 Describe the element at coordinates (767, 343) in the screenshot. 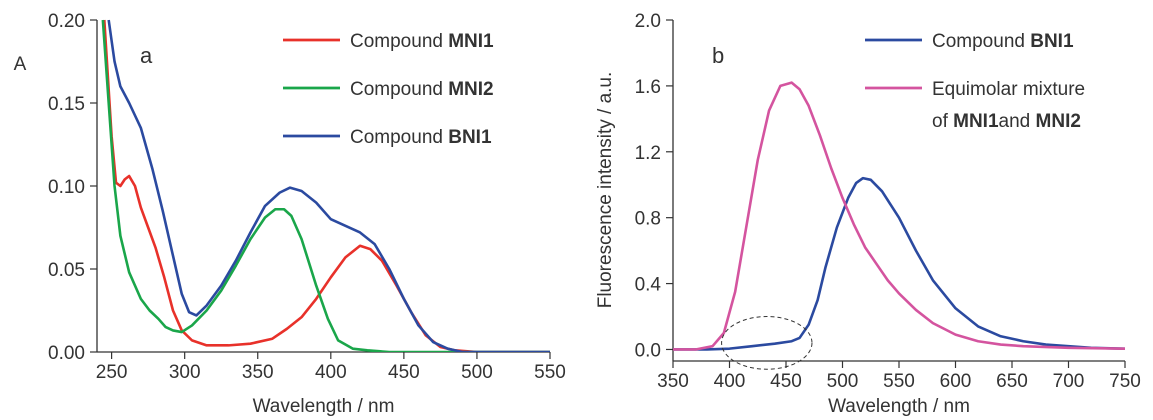

I see `annotation-ellipse` at that location.